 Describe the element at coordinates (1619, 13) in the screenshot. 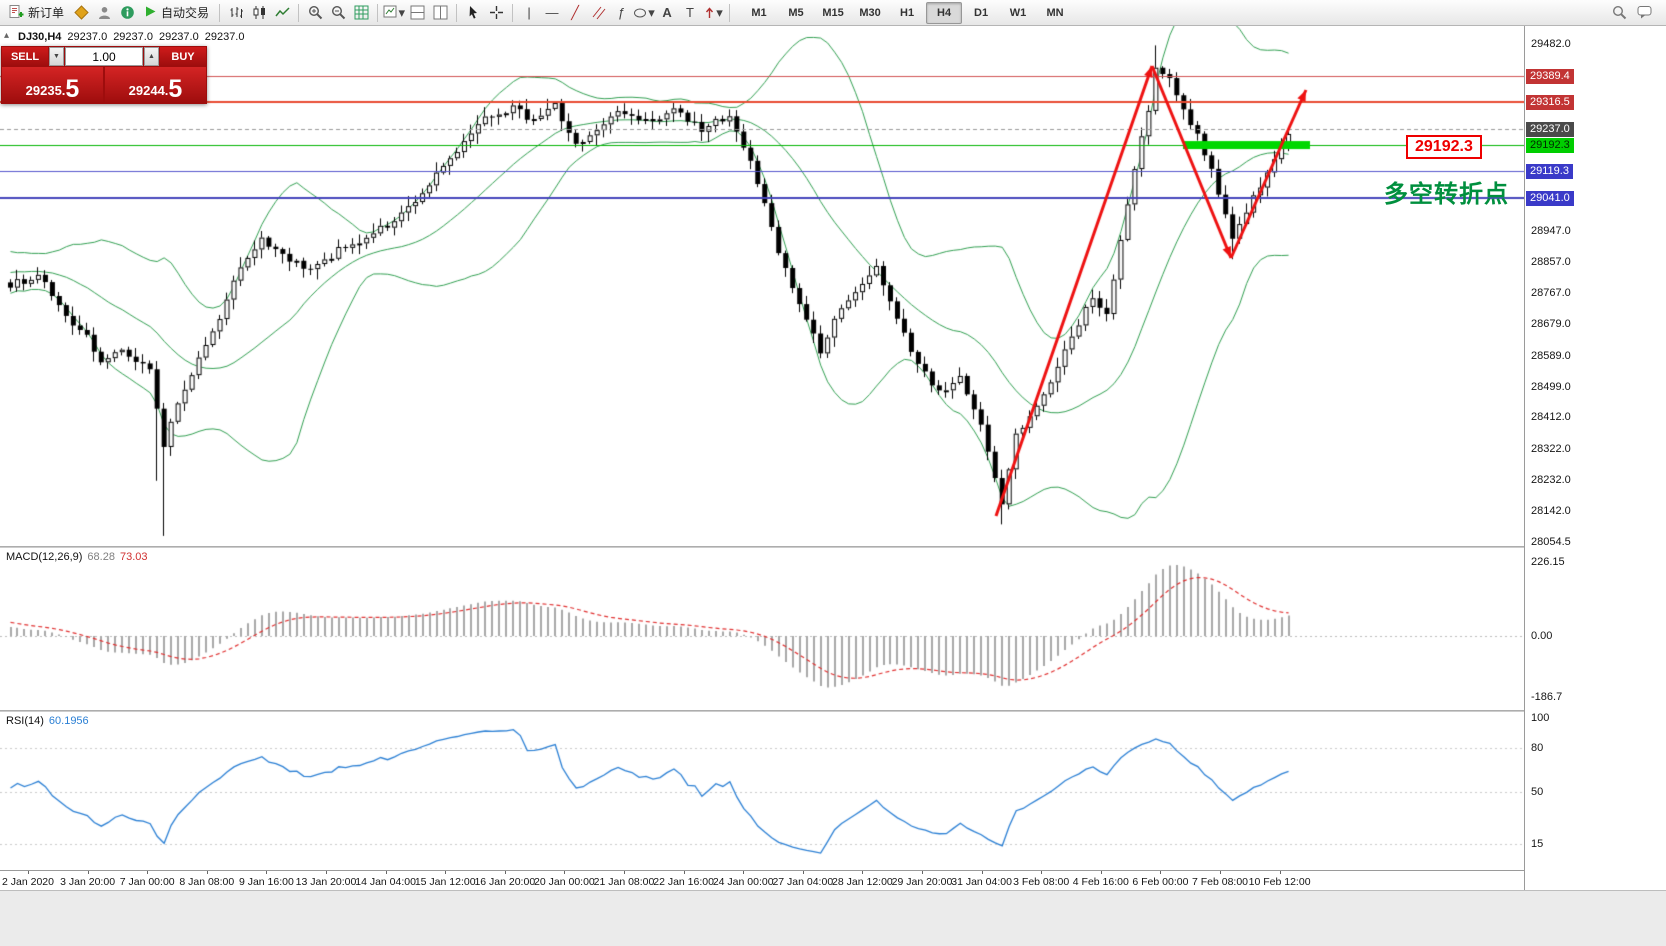

I see `search-icon` at that location.